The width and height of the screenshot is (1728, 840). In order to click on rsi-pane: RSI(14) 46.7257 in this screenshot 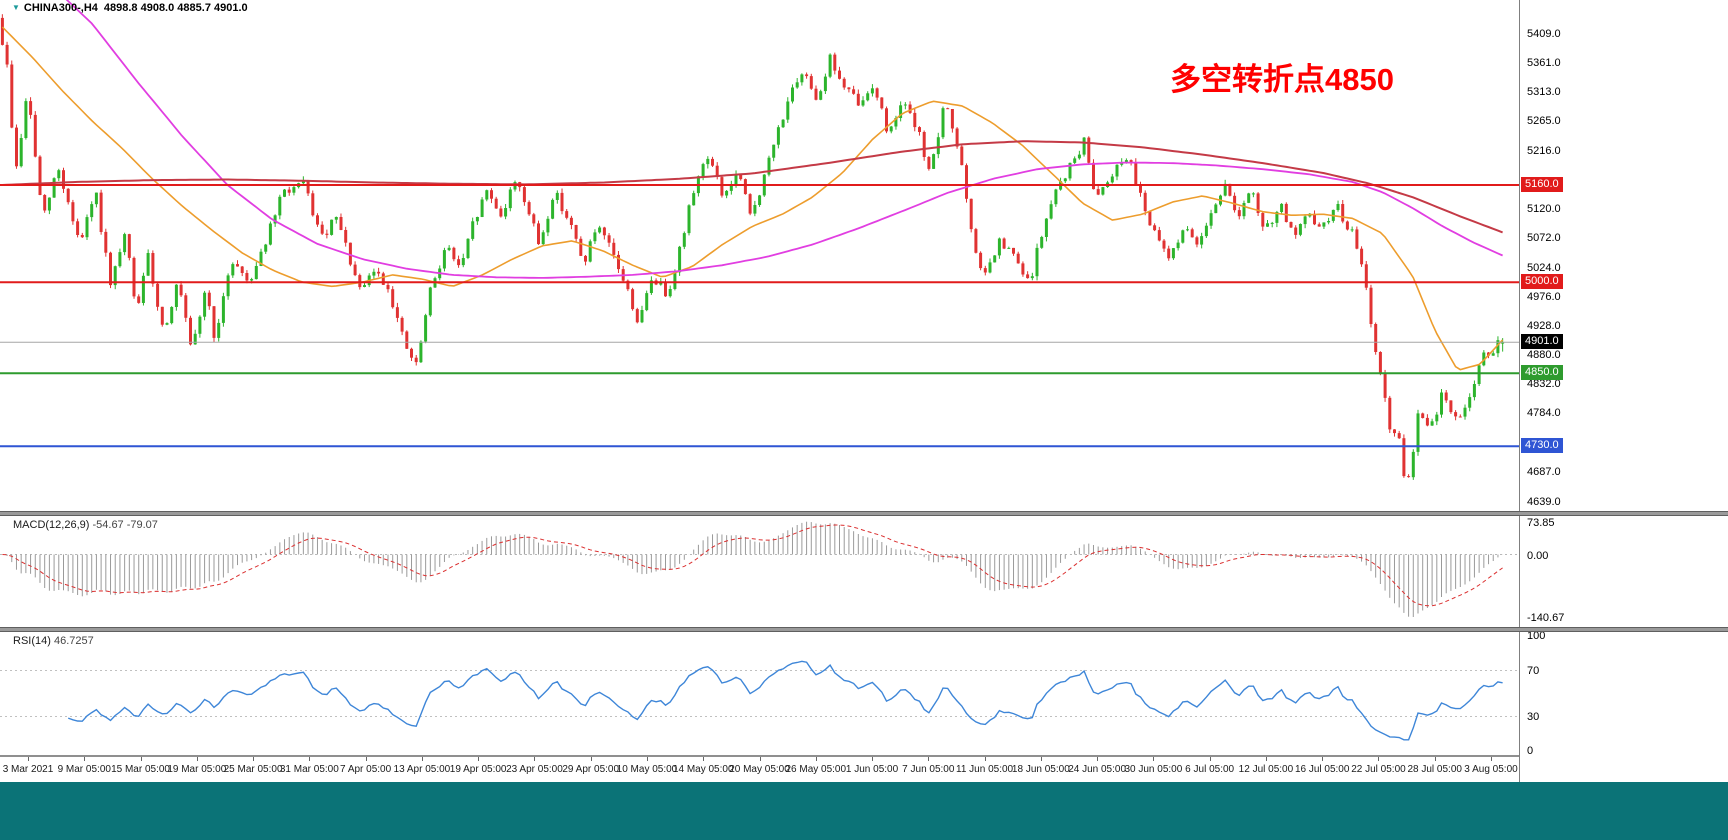, I will do `click(759, 693)`.